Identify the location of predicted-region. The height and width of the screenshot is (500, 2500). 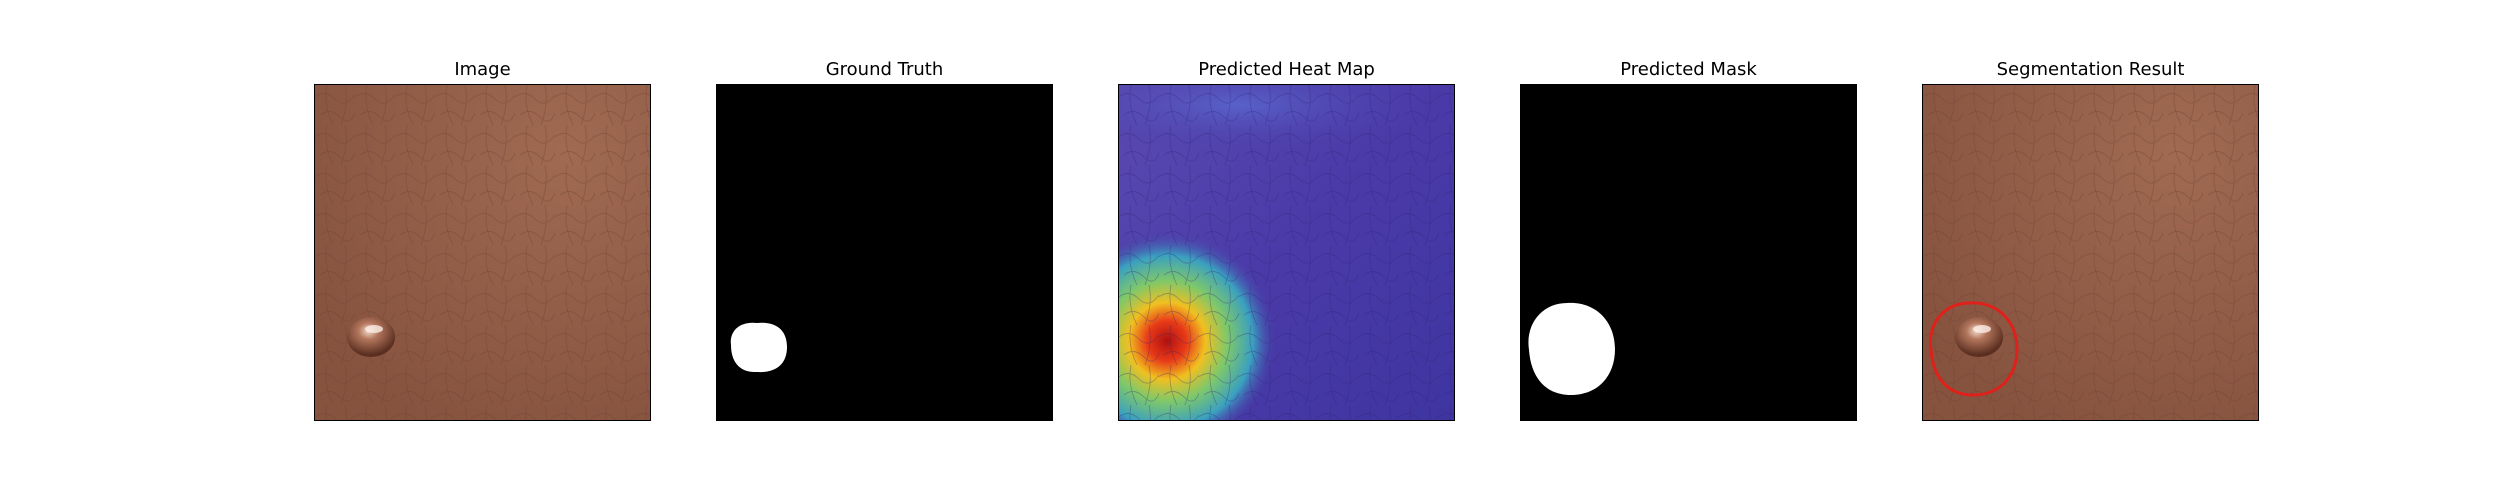
(1571, 348).